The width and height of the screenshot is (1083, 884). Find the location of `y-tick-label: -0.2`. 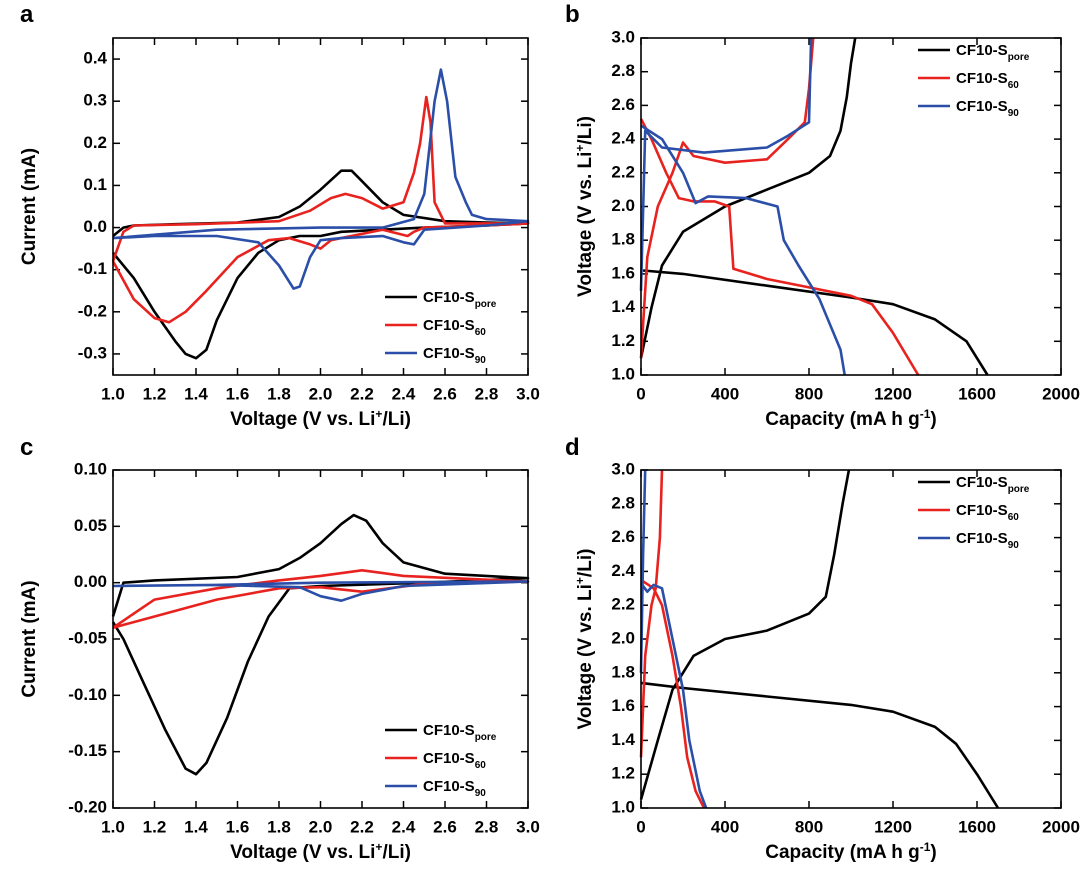

y-tick-label: -0.2 is located at coordinates (92, 310).